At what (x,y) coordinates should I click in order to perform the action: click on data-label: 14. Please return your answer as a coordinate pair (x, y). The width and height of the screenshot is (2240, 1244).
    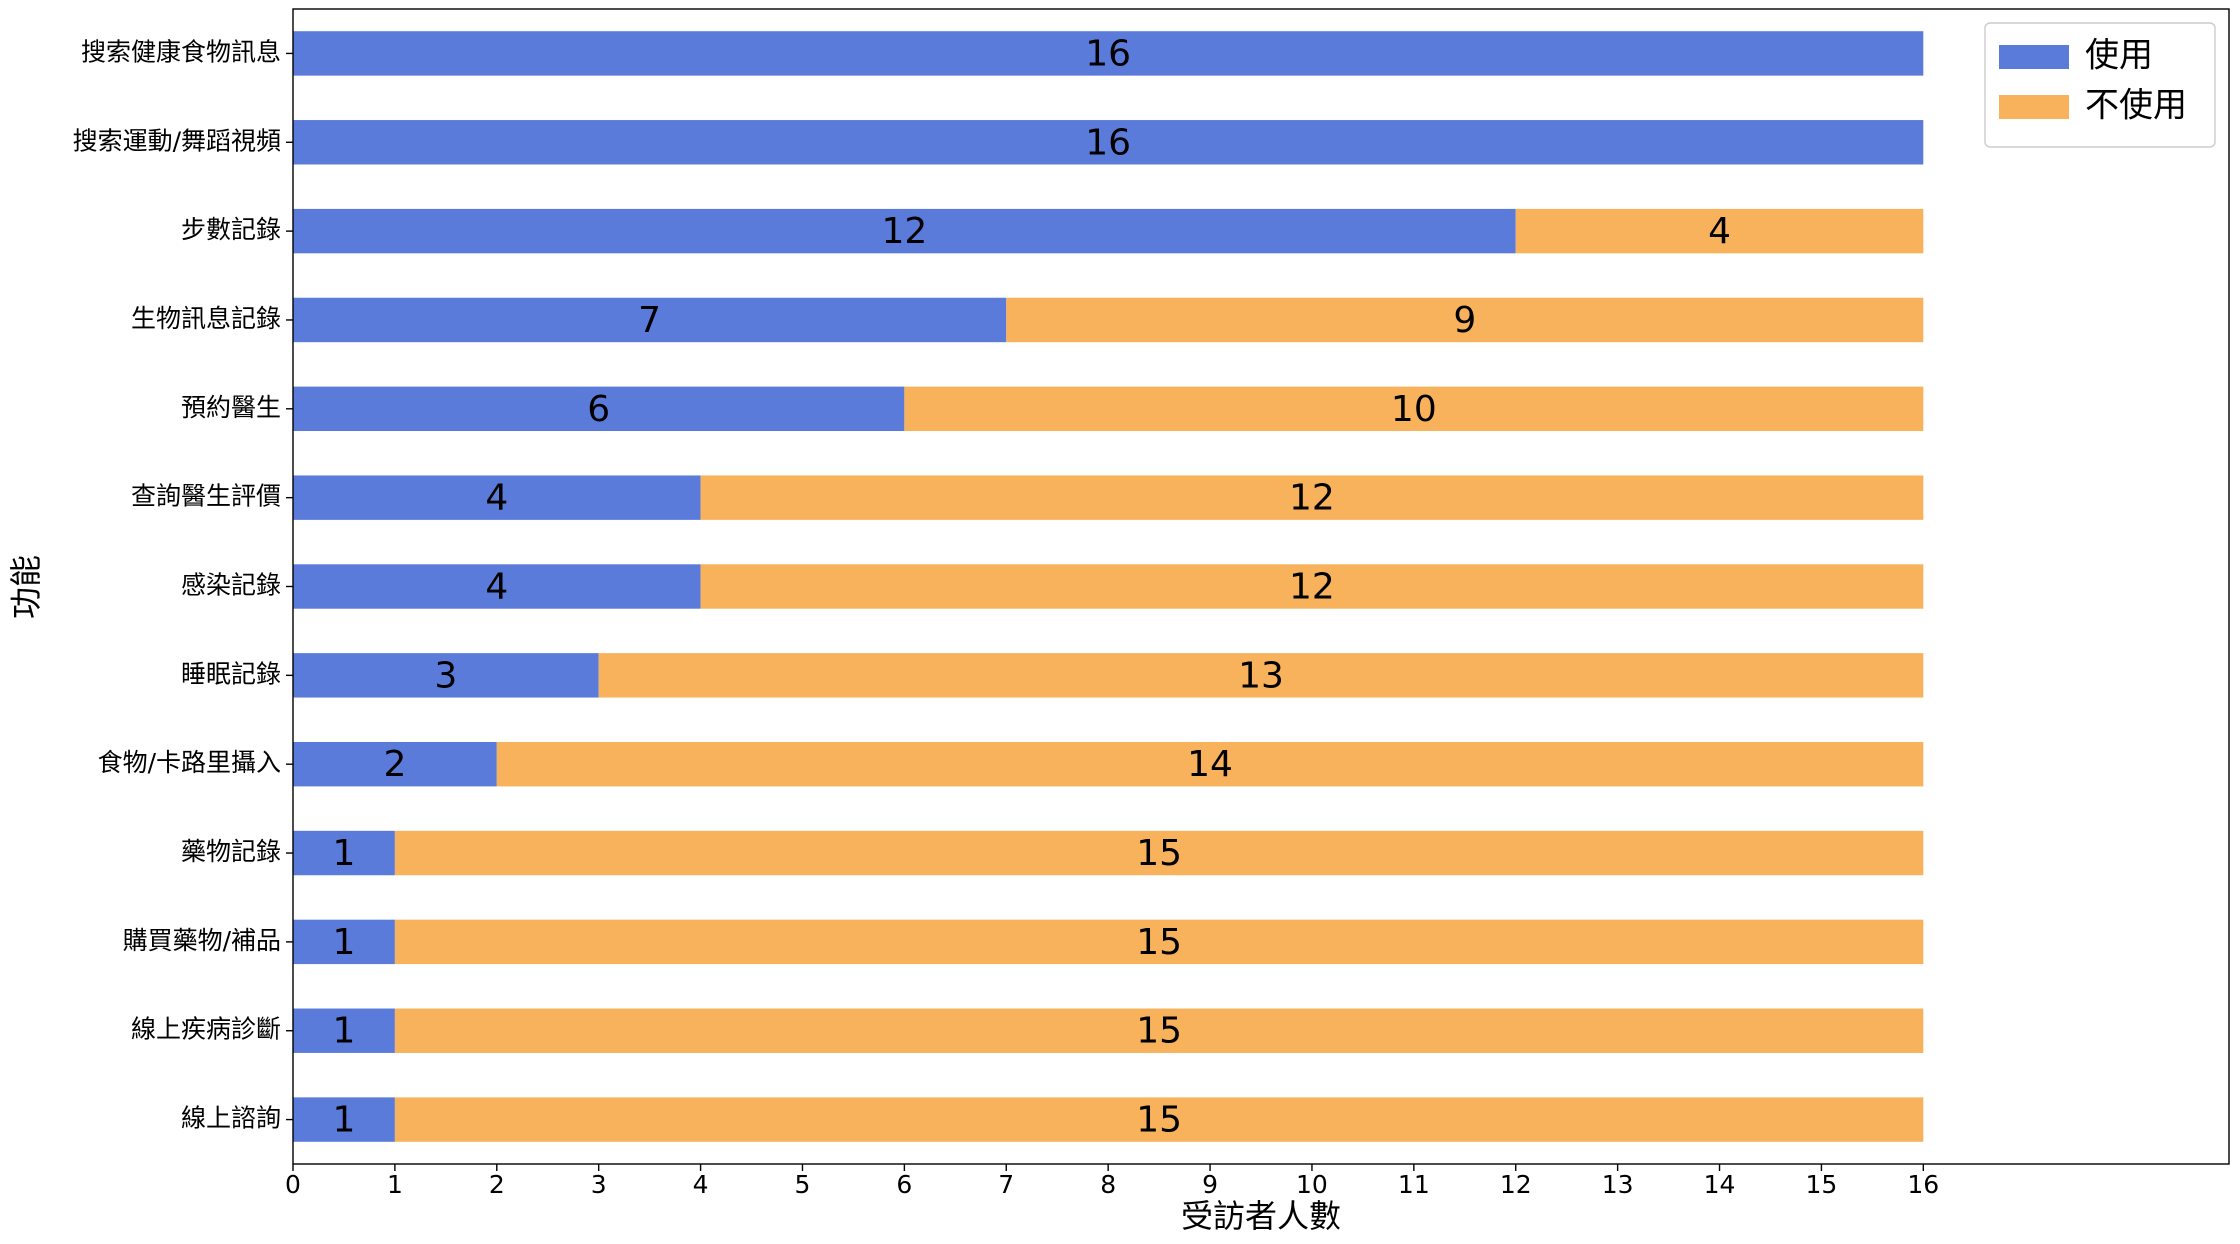
    Looking at the image, I should click on (1210, 764).